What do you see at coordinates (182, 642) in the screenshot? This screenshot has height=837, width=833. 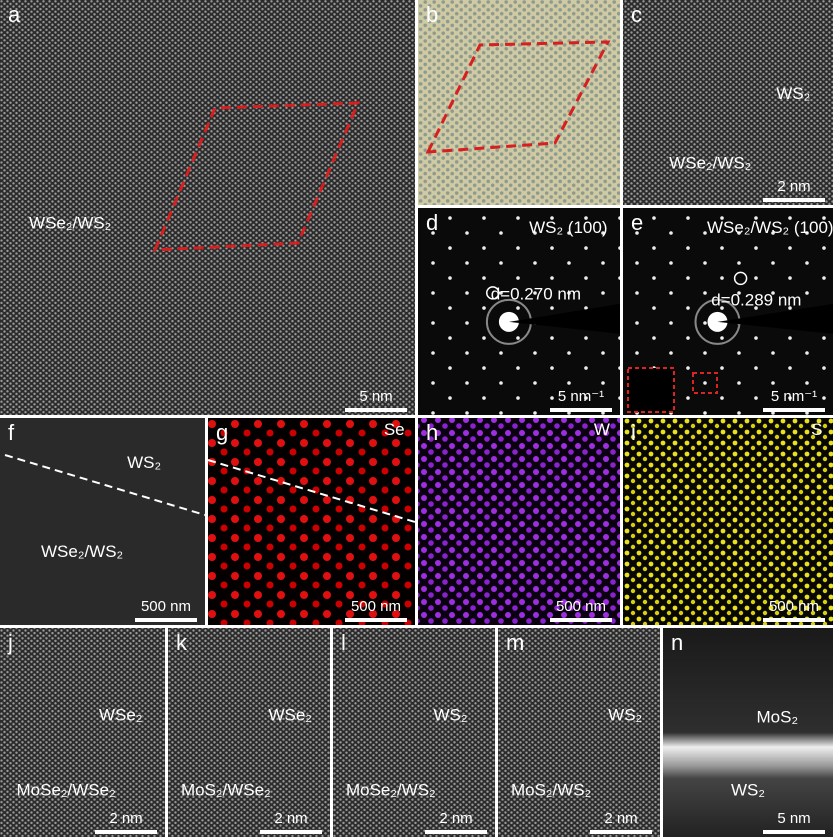 I see `panel-letter: k` at bounding box center [182, 642].